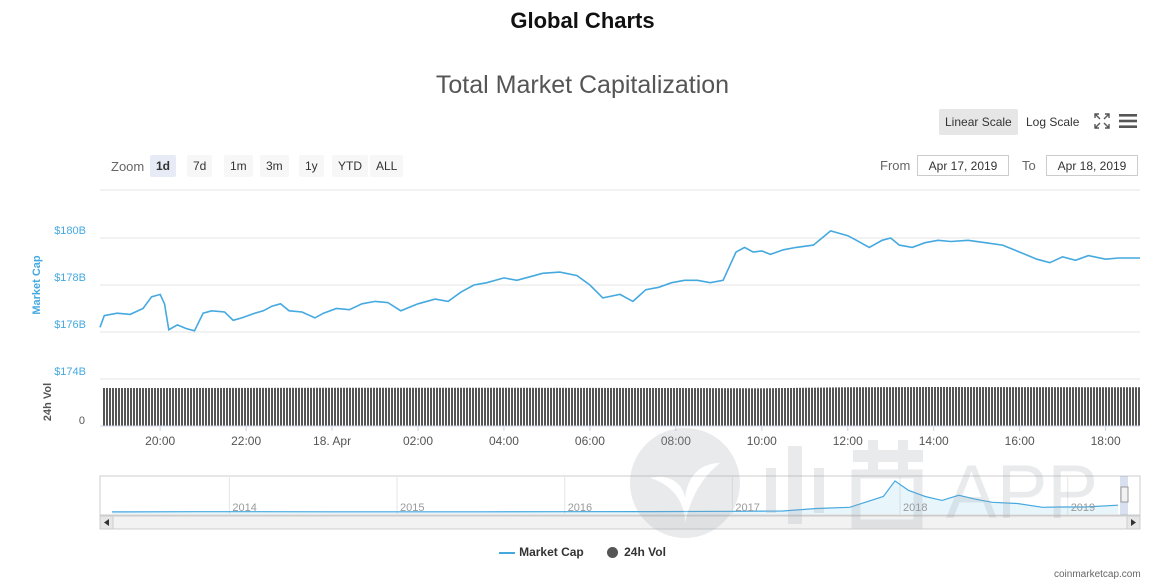 The image size is (1165, 587). I want to click on x-tick-label: 16:00, so click(1020, 441).